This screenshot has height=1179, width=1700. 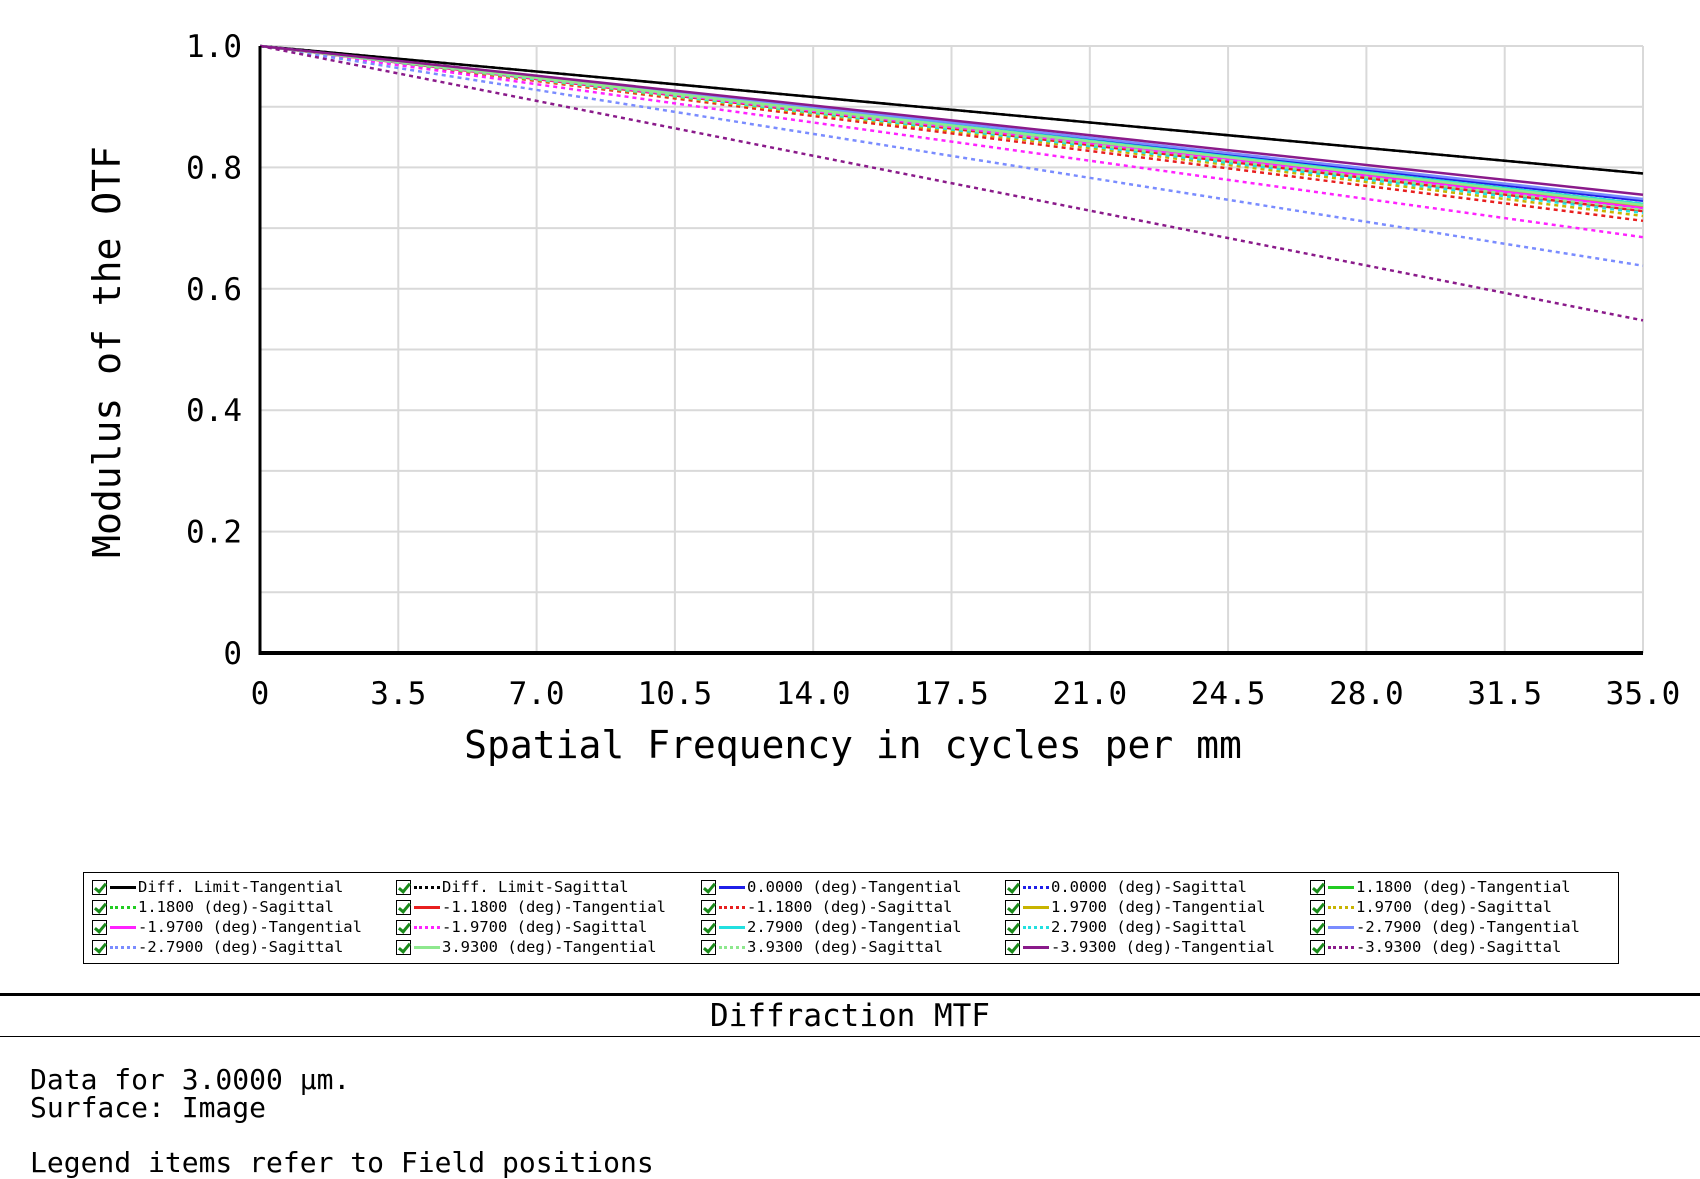 What do you see at coordinates (217, 887) in the screenshot?
I see `legend-item: Diff. Limit-Tangential` at bounding box center [217, 887].